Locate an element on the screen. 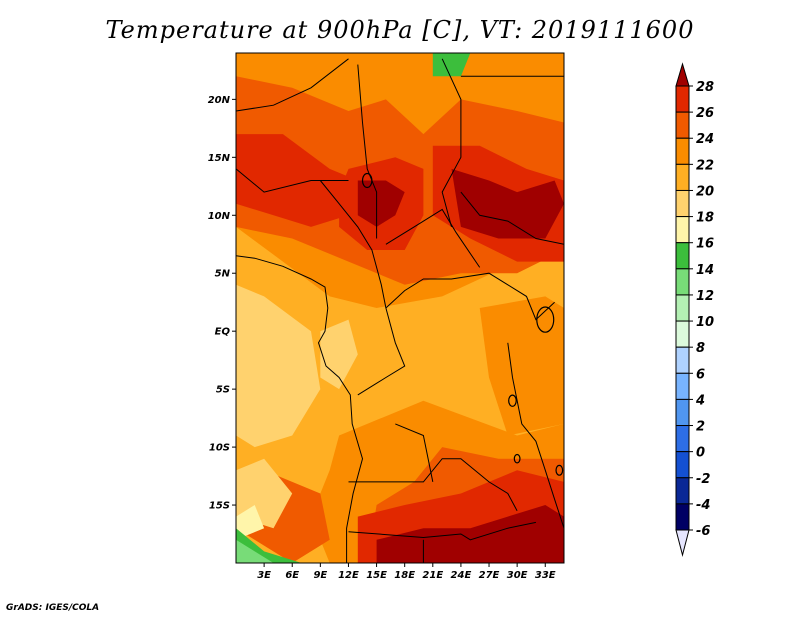 The height and width of the screenshot is (618, 800). region-12-sw is located at coordinates (255, 551).